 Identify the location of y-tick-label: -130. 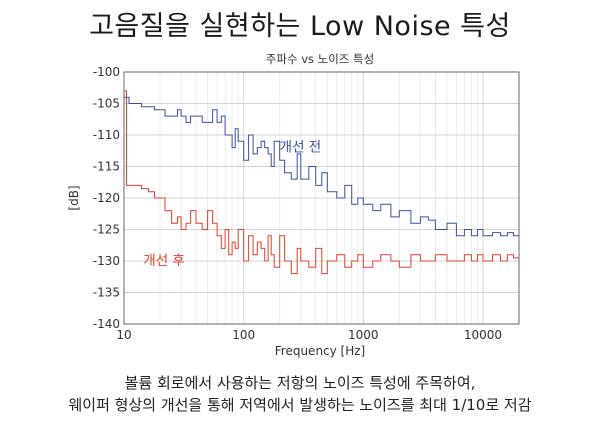
(106, 261).